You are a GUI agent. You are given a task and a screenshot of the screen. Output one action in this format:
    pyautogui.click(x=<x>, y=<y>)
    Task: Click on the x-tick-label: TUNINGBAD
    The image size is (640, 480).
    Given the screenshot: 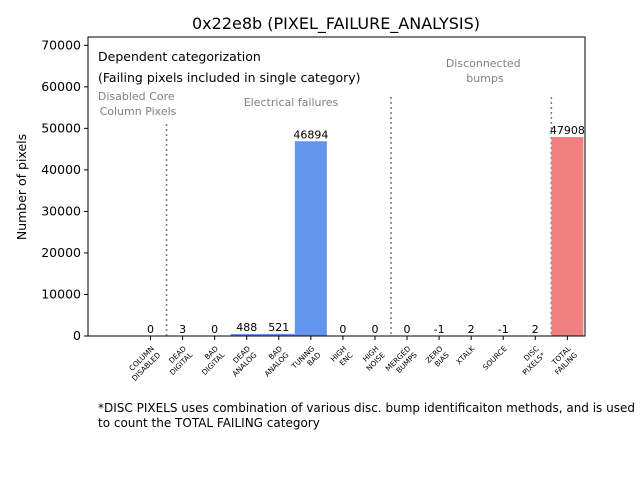 What is the action you would take?
    pyautogui.click(x=306, y=361)
    